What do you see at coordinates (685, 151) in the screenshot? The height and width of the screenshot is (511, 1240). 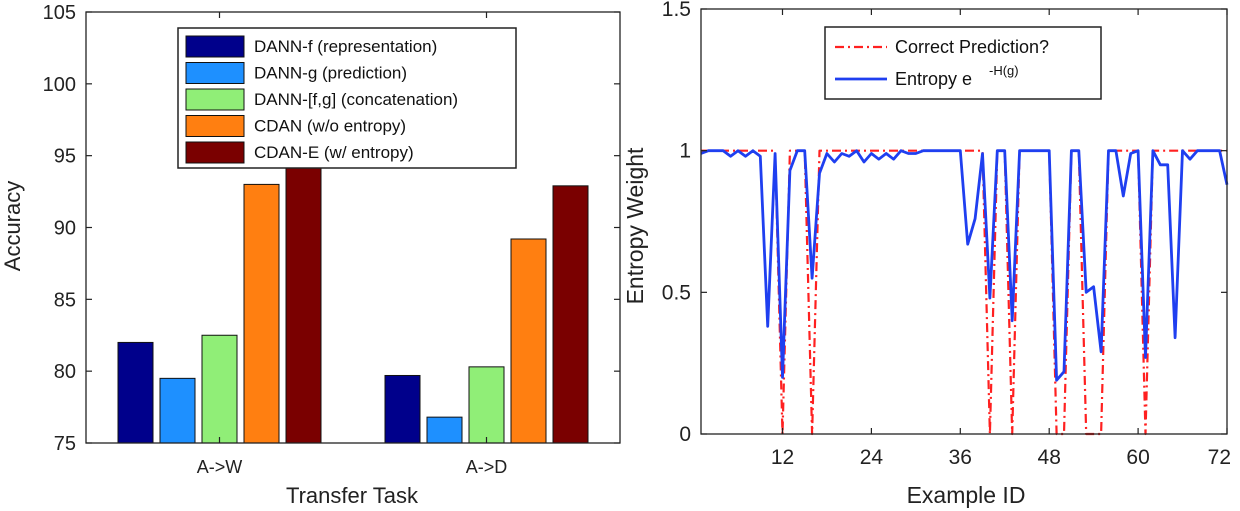 I see `line-y-tick-label: 1` at bounding box center [685, 151].